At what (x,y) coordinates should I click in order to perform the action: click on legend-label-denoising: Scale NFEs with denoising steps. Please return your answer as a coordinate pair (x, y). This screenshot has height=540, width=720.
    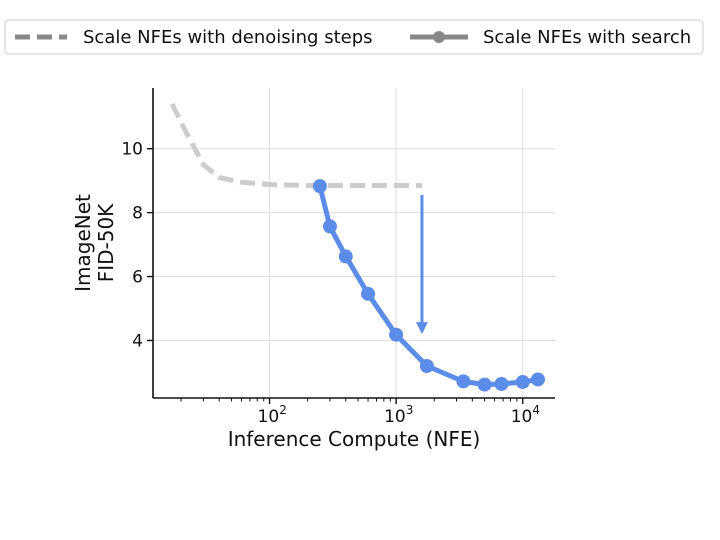
    Looking at the image, I should click on (228, 37).